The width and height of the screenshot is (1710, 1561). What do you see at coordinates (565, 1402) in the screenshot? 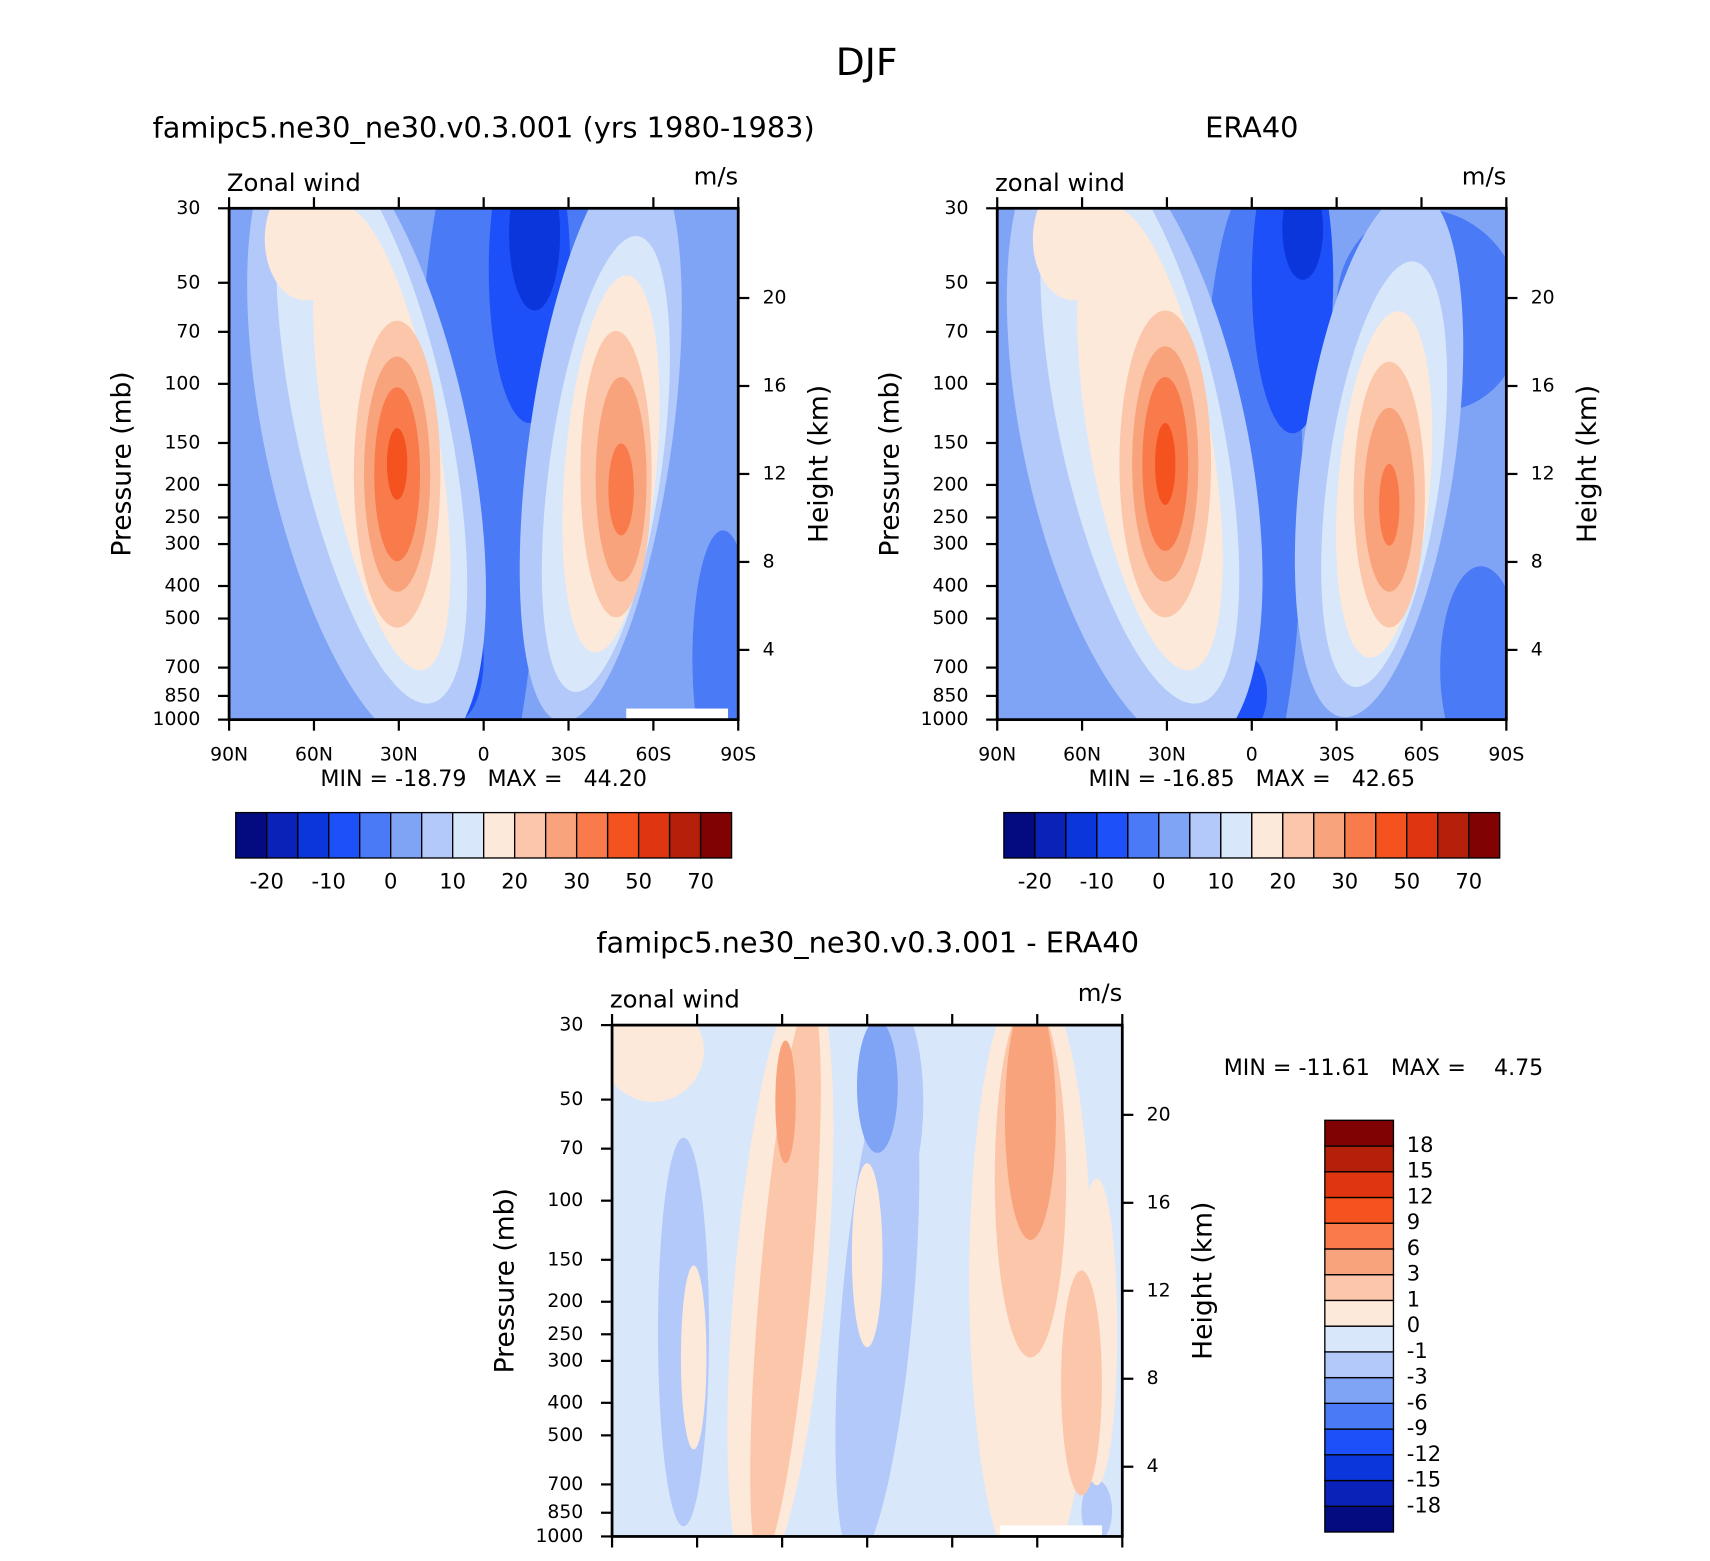
I see `y-tick-label: 400` at bounding box center [565, 1402].